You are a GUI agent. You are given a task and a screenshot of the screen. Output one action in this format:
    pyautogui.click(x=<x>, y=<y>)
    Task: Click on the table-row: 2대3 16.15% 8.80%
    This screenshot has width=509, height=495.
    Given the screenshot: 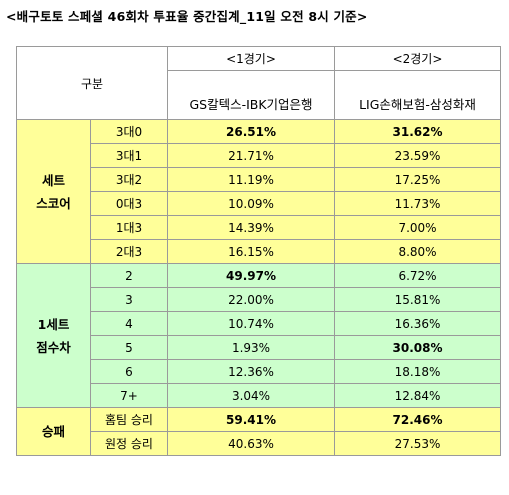 What is the action you would take?
    pyautogui.click(x=258, y=251)
    